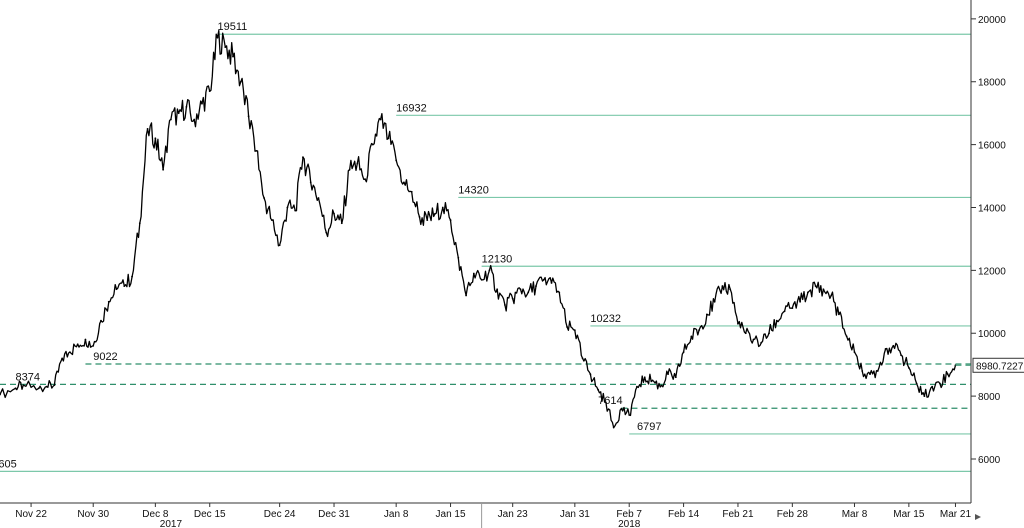 The height and width of the screenshot is (528, 1024). Describe the element at coordinates (738, 514) in the screenshot. I see `x-tick-label: Feb 21` at that location.